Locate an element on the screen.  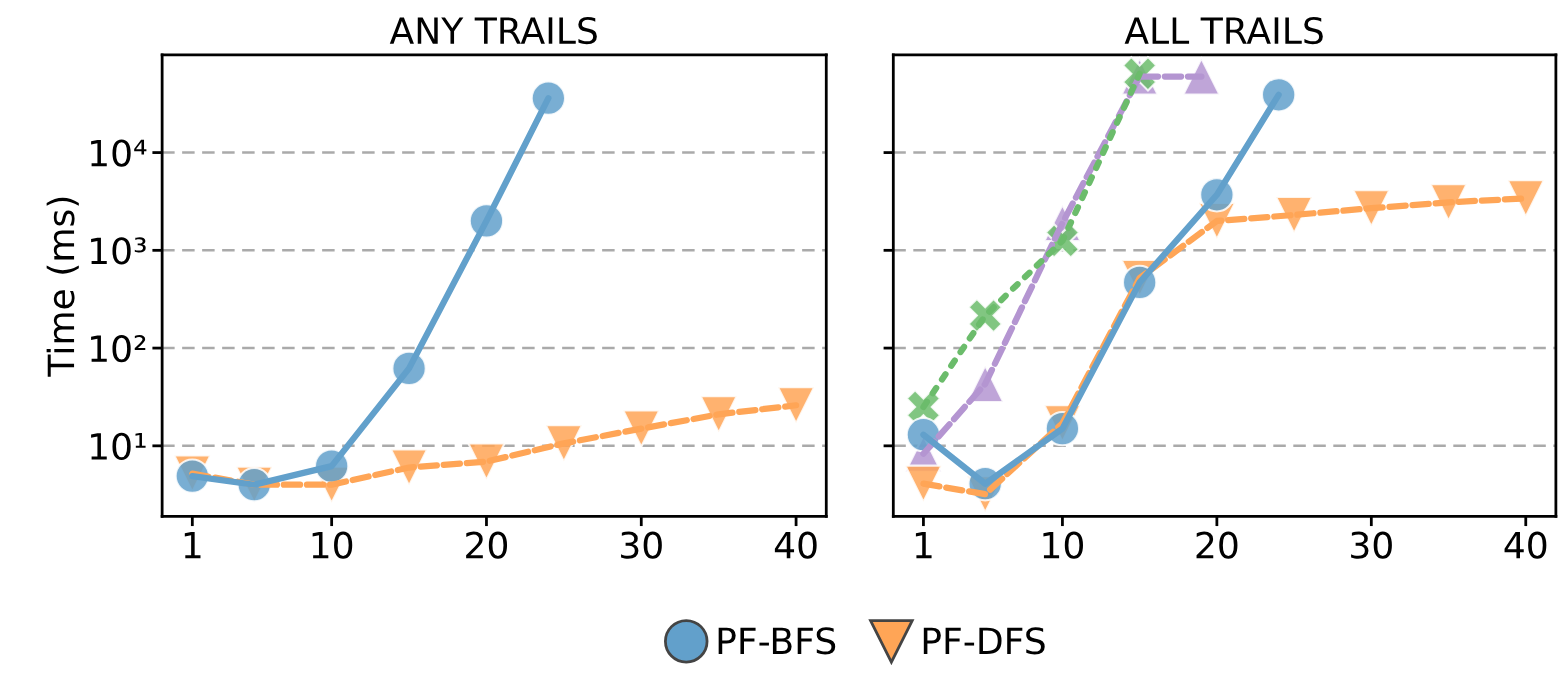
chart-title: ALL TRAILS is located at coordinates (1223, 30).